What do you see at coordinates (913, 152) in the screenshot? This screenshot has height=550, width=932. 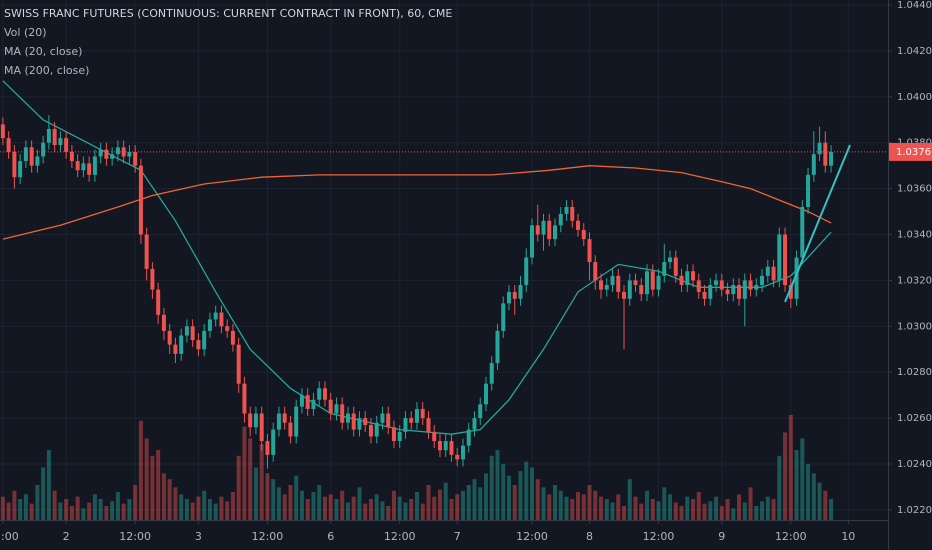 I see `last-price-label: 1.0376` at bounding box center [913, 152].